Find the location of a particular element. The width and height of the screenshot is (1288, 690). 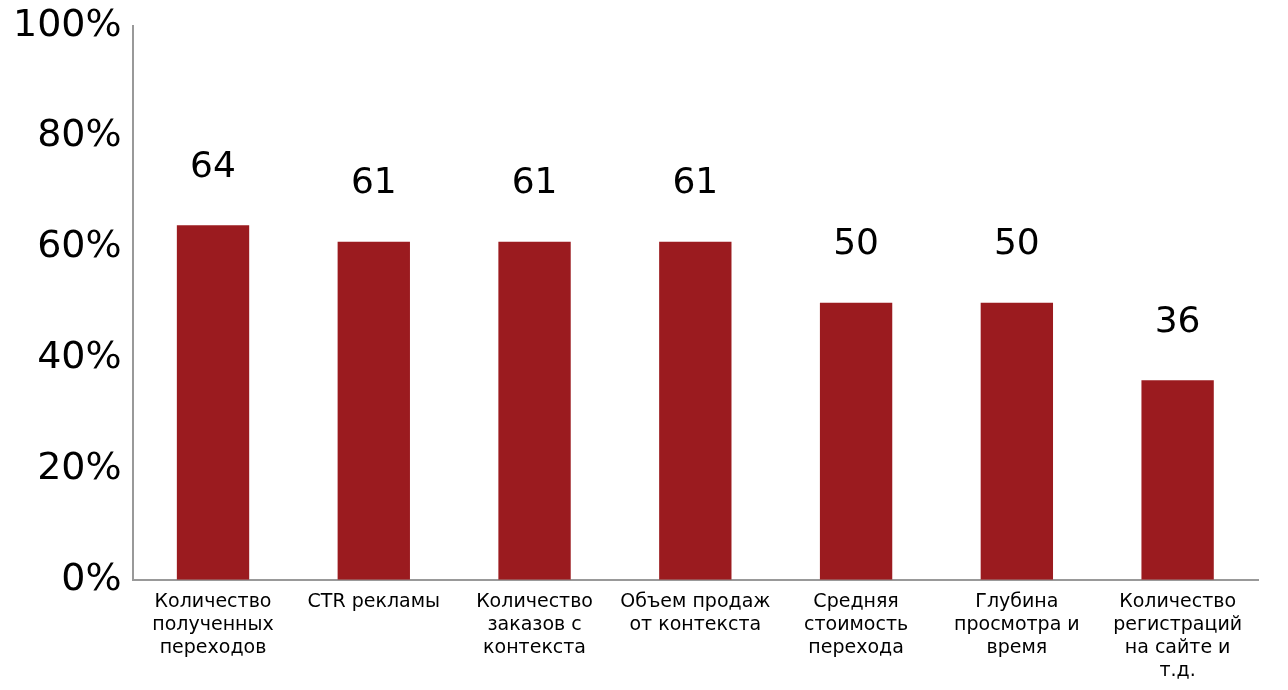

x-tick-label: Количество полученных переходов is located at coordinates (213, 623).